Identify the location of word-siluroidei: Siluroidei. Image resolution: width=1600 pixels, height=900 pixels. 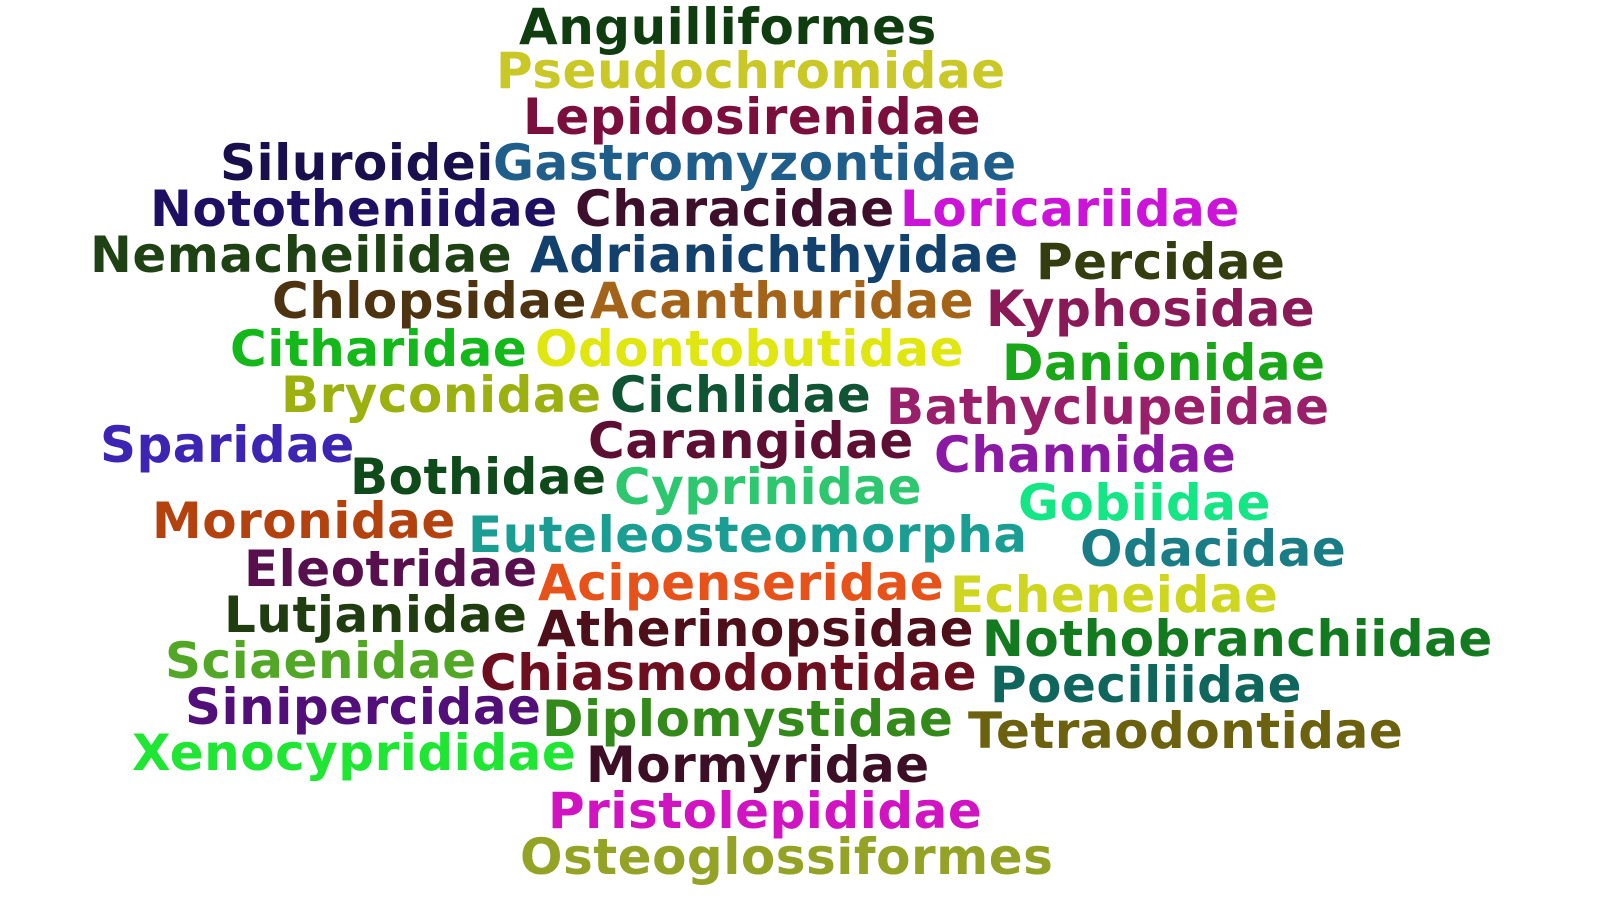
(357, 163).